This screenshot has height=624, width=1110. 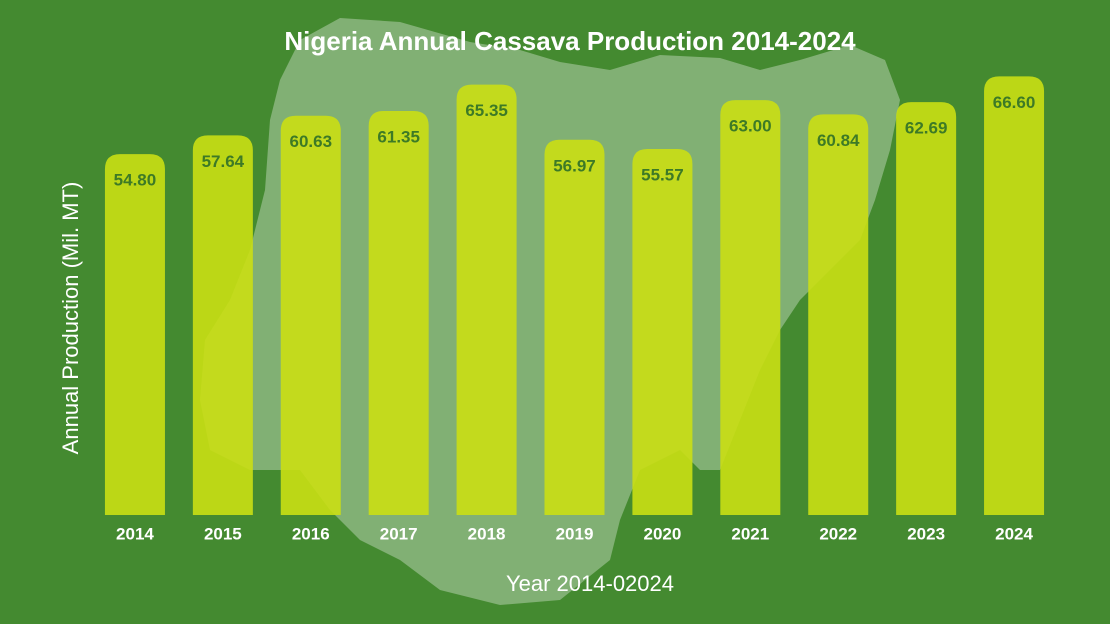 What do you see at coordinates (838, 140) in the screenshot?
I see `data-label: 60.84` at bounding box center [838, 140].